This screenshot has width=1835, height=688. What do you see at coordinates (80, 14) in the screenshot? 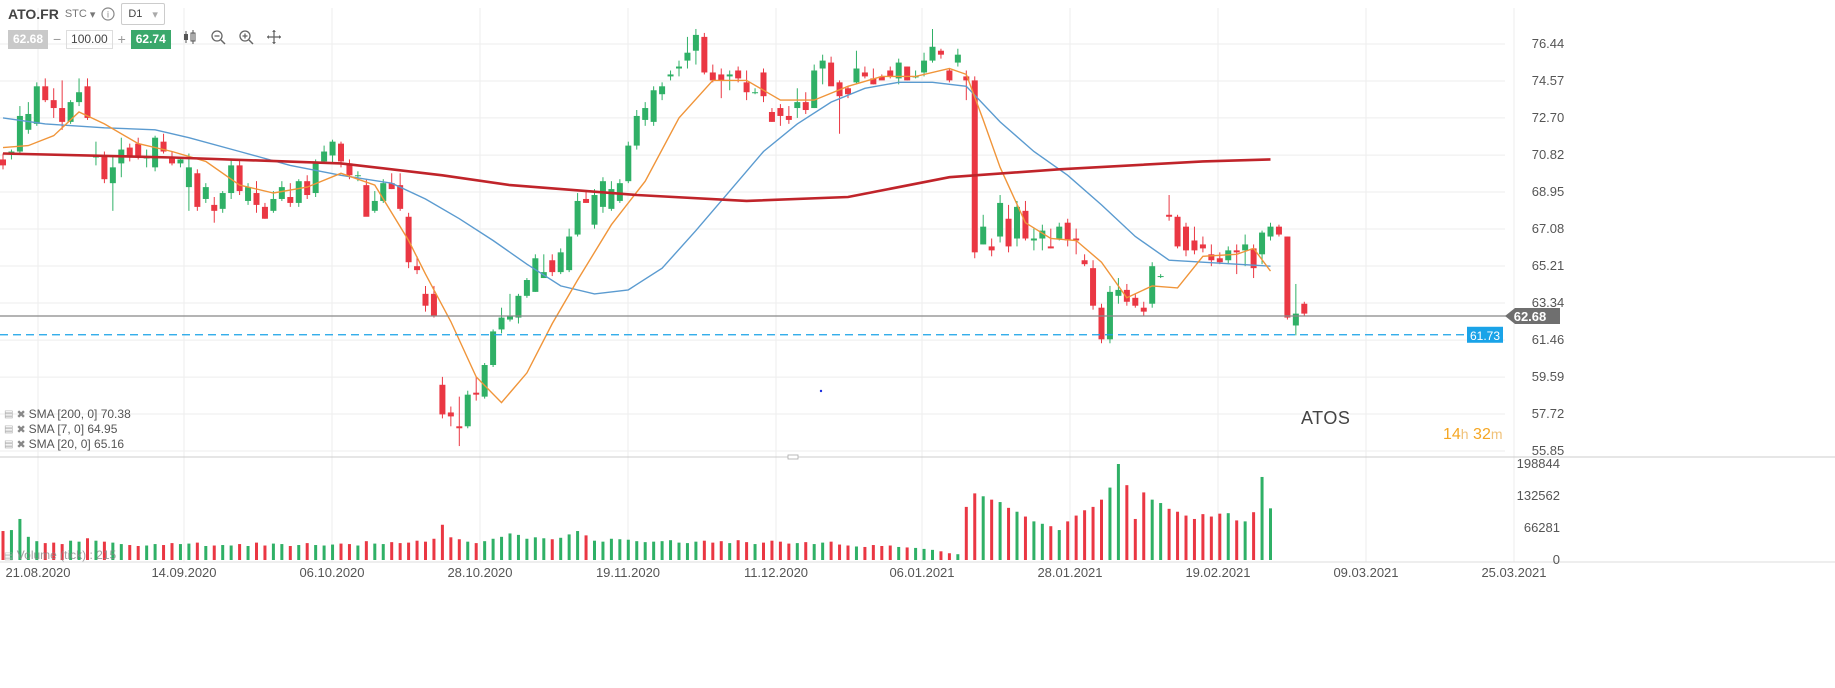
I see `exchange-selector: STC ▾` at bounding box center [80, 14].